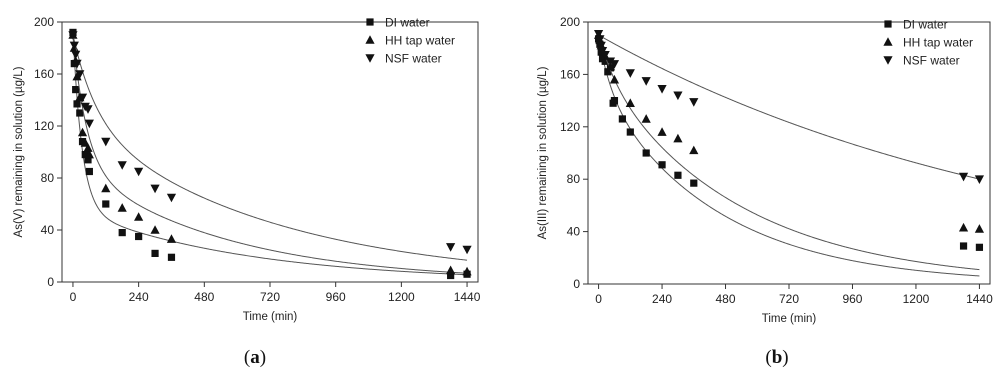  What do you see at coordinates (255, 357) in the screenshot?
I see `panel-label: (a)` at bounding box center [255, 357].